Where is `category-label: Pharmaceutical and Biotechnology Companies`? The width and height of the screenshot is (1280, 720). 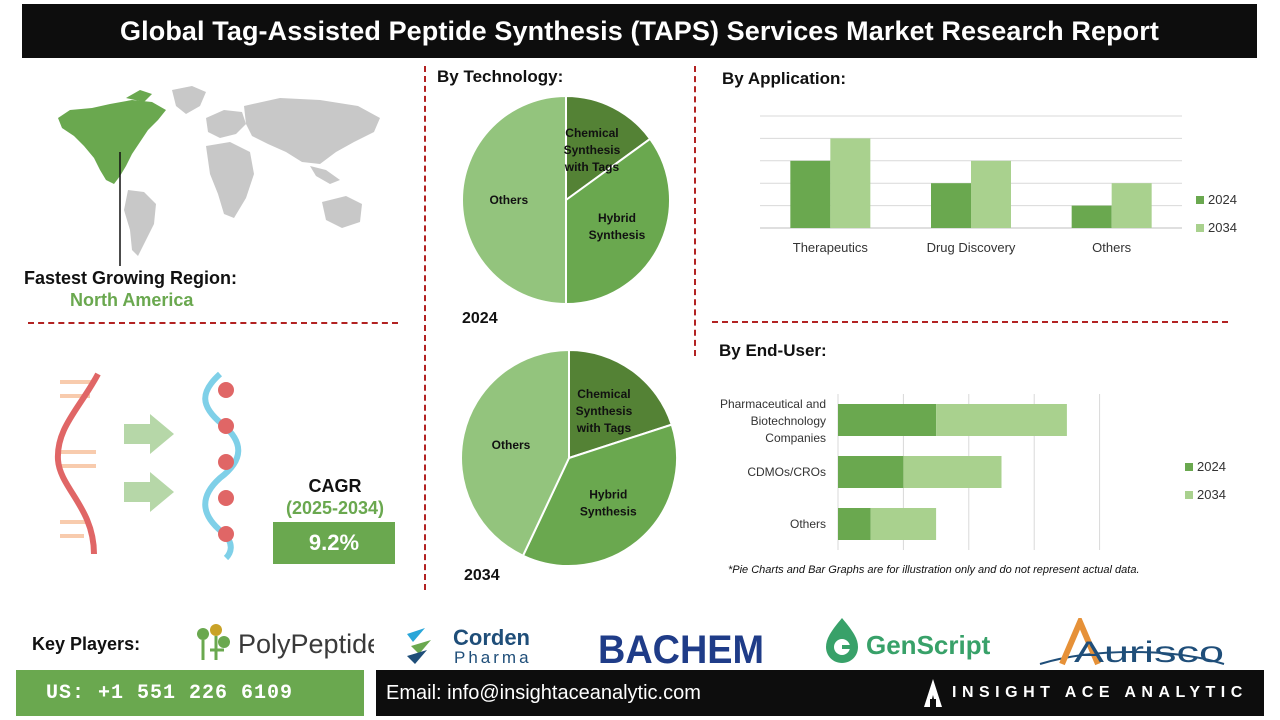
category-label: Pharmaceutical and Biotechnology Companies is located at coordinates (773, 421).